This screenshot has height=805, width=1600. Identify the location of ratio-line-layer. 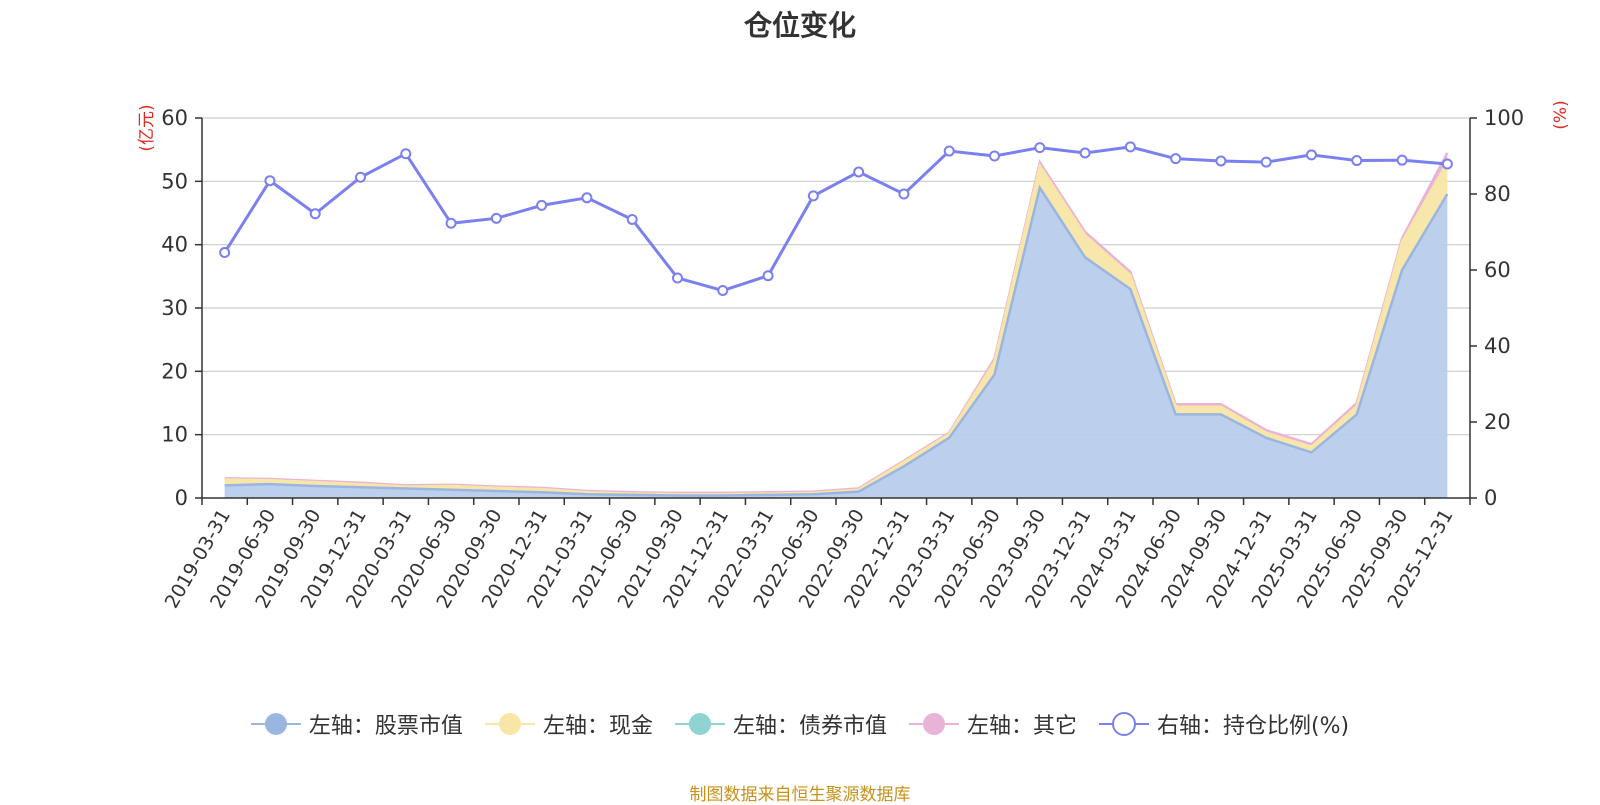
(836, 219).